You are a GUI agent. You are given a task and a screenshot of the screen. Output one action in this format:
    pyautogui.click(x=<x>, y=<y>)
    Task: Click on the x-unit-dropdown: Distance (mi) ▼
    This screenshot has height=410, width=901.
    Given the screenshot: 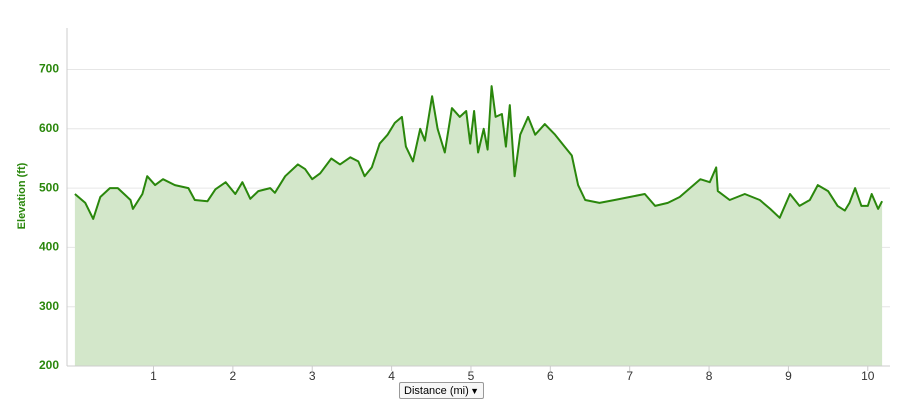 What is the action you would take?
    pyautogui.click(x=441, y=390)
    